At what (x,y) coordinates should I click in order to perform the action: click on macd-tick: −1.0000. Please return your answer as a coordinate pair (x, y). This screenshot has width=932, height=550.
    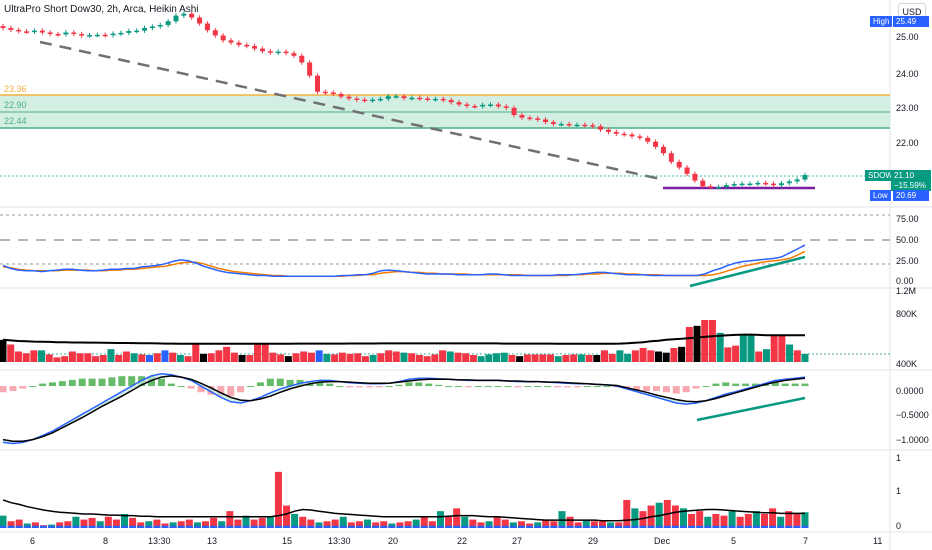
    Looking at the image, I should click on (912, 440).